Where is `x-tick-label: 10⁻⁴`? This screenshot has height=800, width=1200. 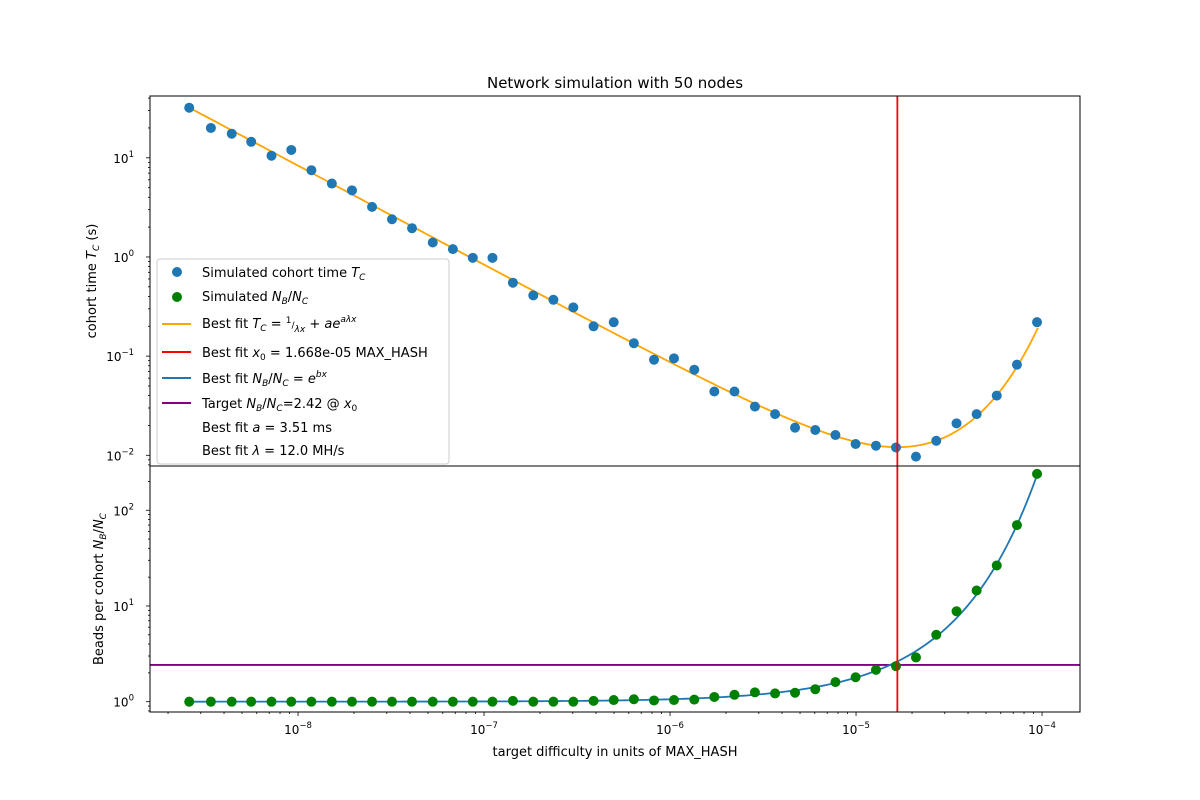
x-tick-label: 10⁻⁴ is located at coordinates (1042, 729).